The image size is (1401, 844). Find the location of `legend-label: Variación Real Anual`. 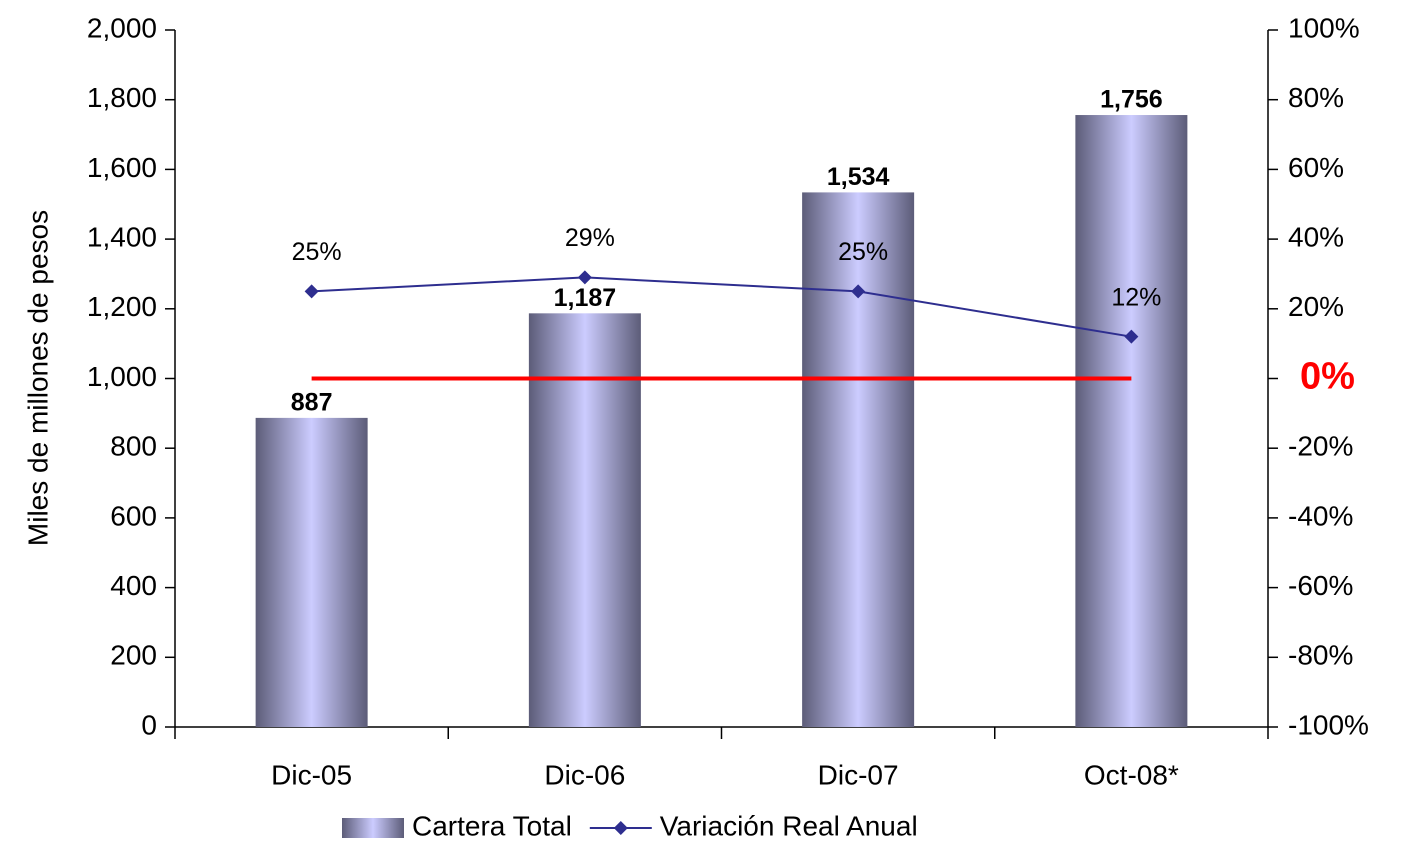

legend-label: Variación Real Anual is located at coordinates (789, 825).